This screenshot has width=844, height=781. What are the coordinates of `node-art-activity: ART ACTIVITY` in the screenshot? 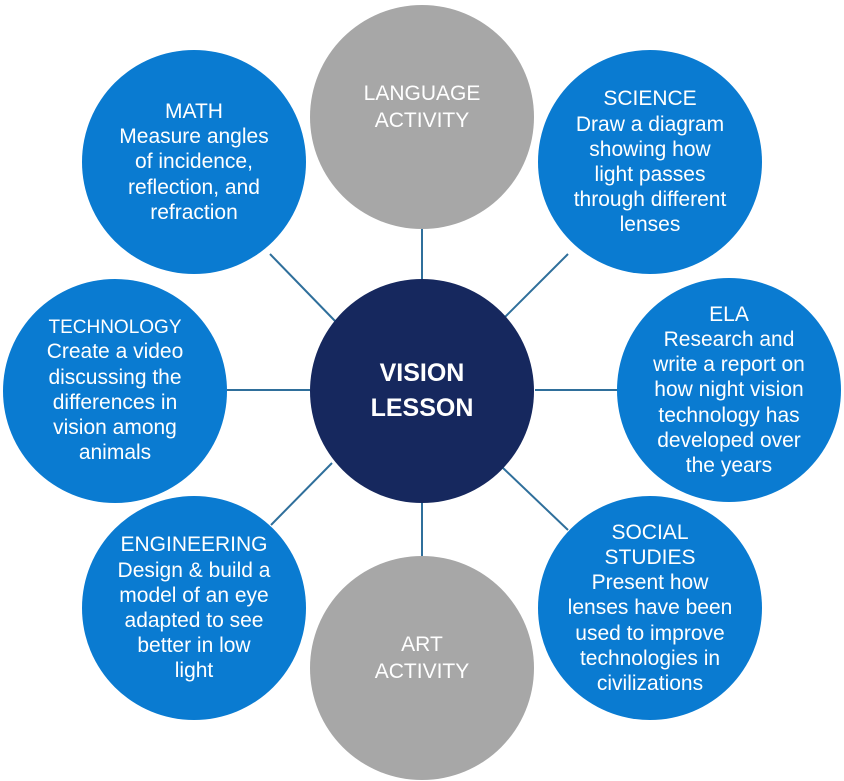 It's located at (422, 668).